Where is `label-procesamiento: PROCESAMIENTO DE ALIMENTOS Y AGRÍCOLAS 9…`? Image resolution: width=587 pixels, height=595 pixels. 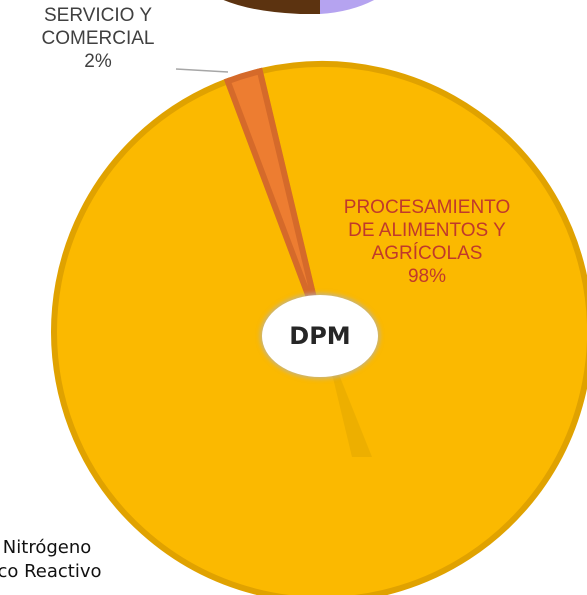 label-procesamiento: PROCESAMIENTO DE ALIMENTOS Y AGRÍCOLAS 9… is located at coordinates (427, 242).